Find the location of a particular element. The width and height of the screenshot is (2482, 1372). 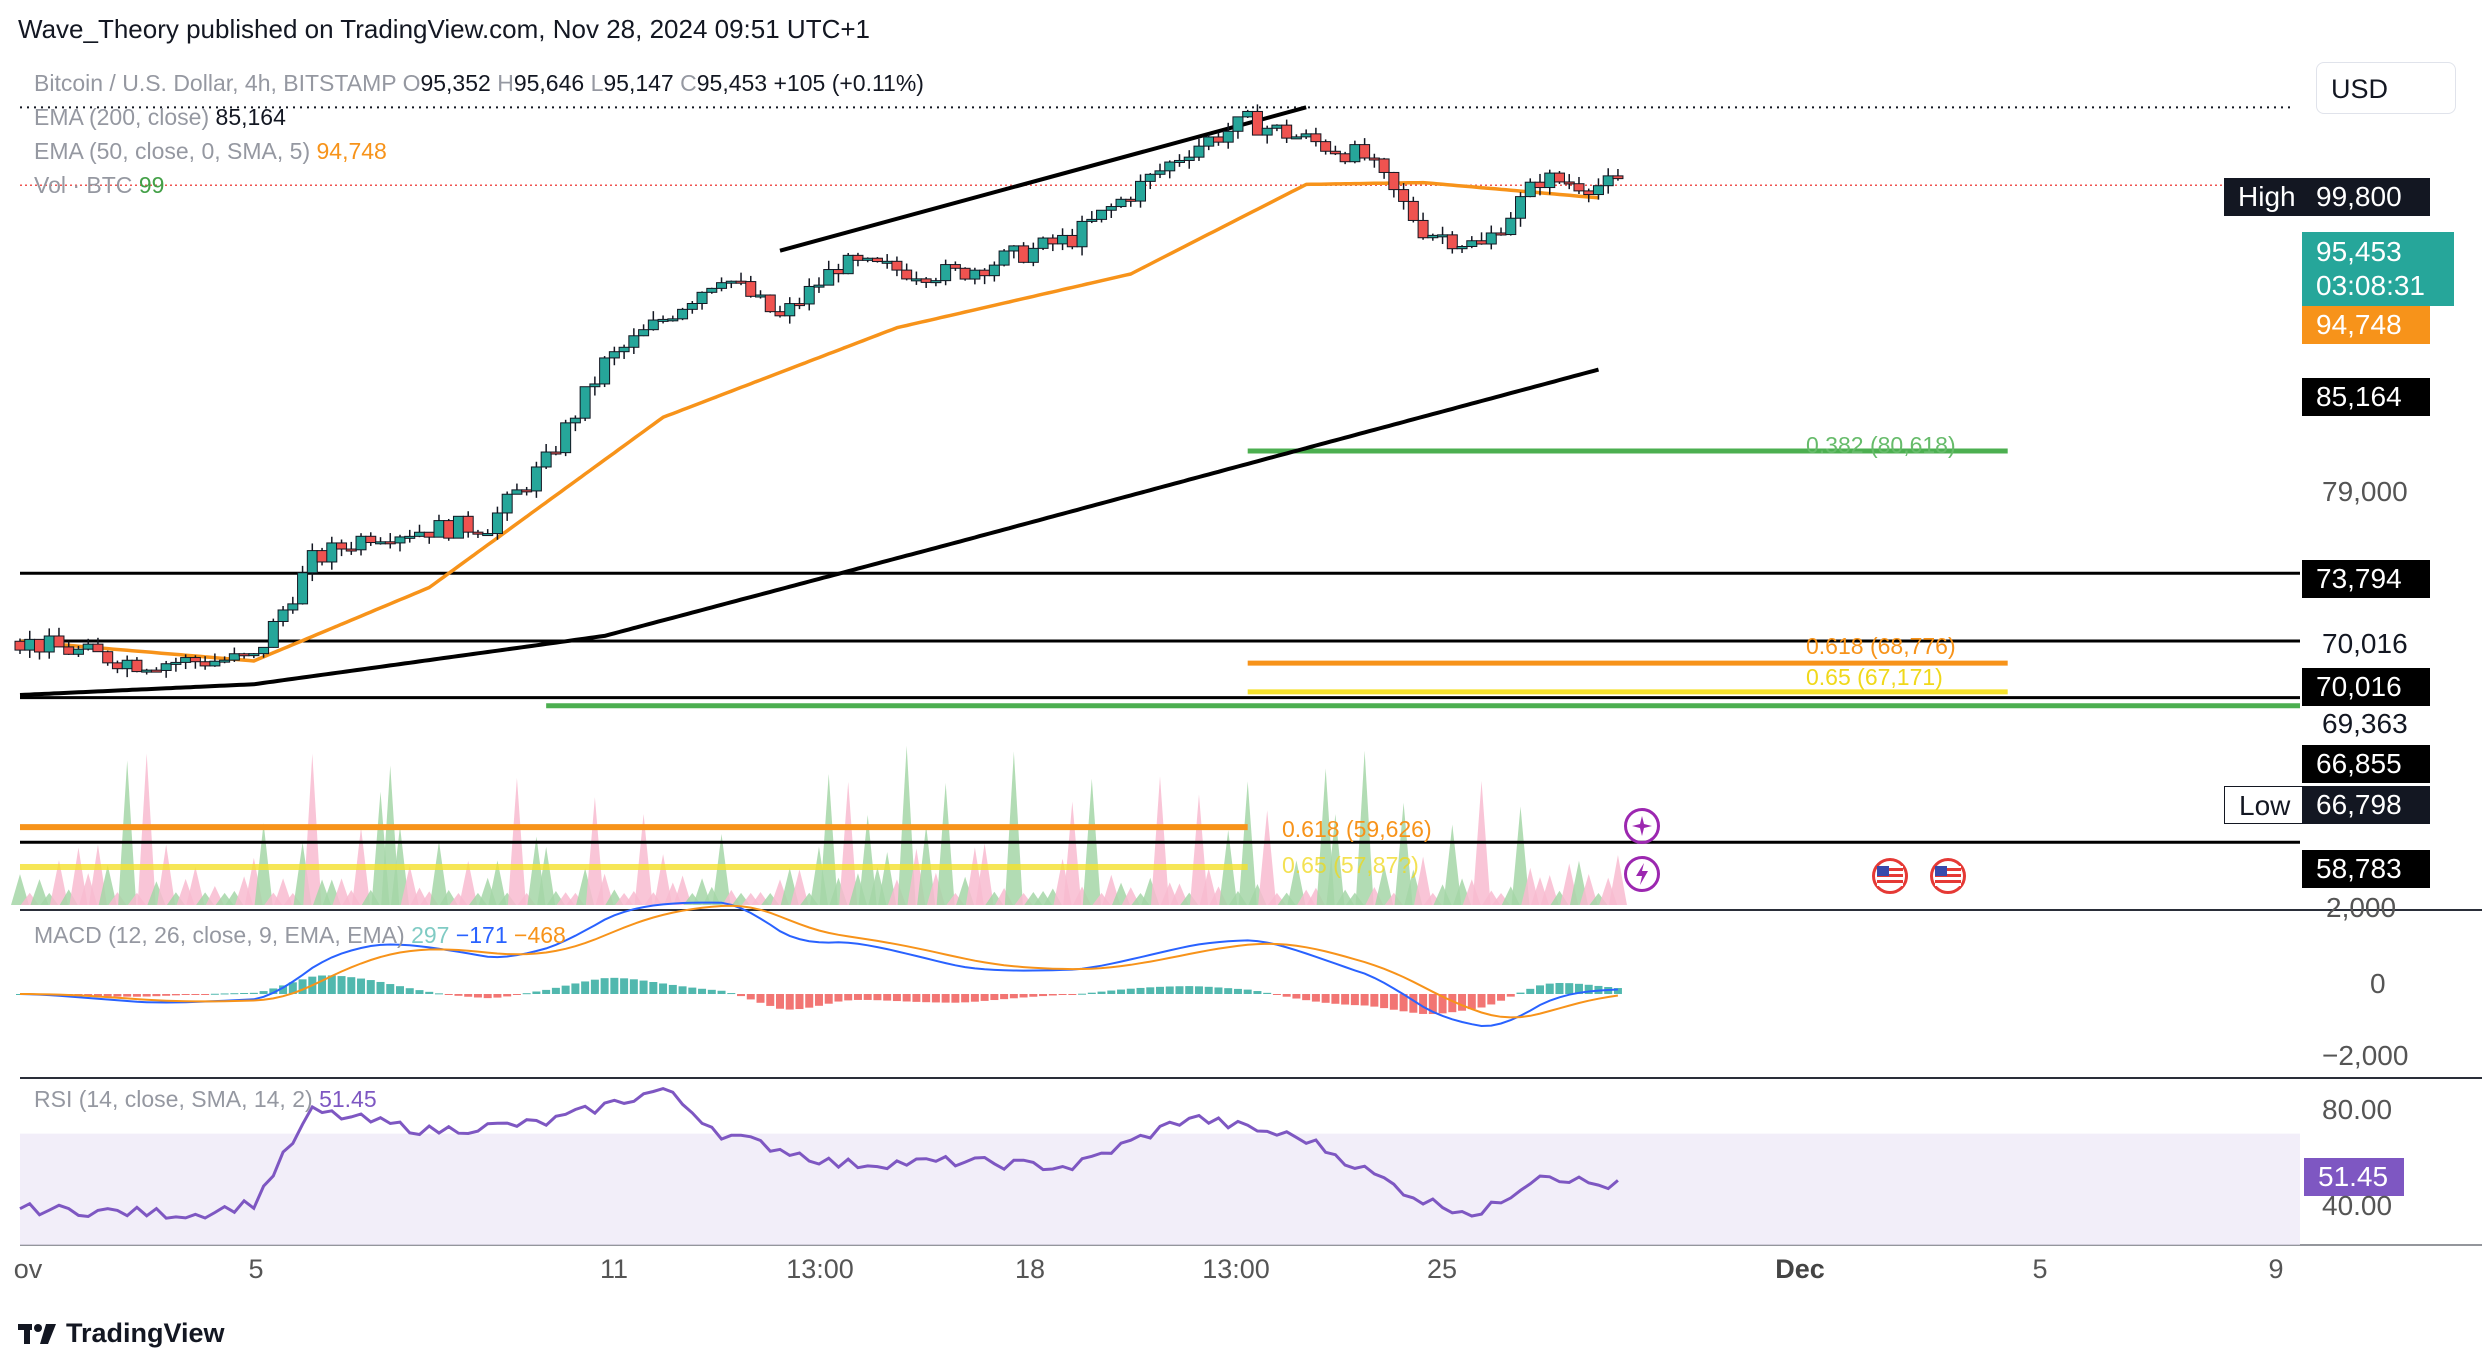

level-tag-58783: 58,783 is located at coordinates (2366, 869).